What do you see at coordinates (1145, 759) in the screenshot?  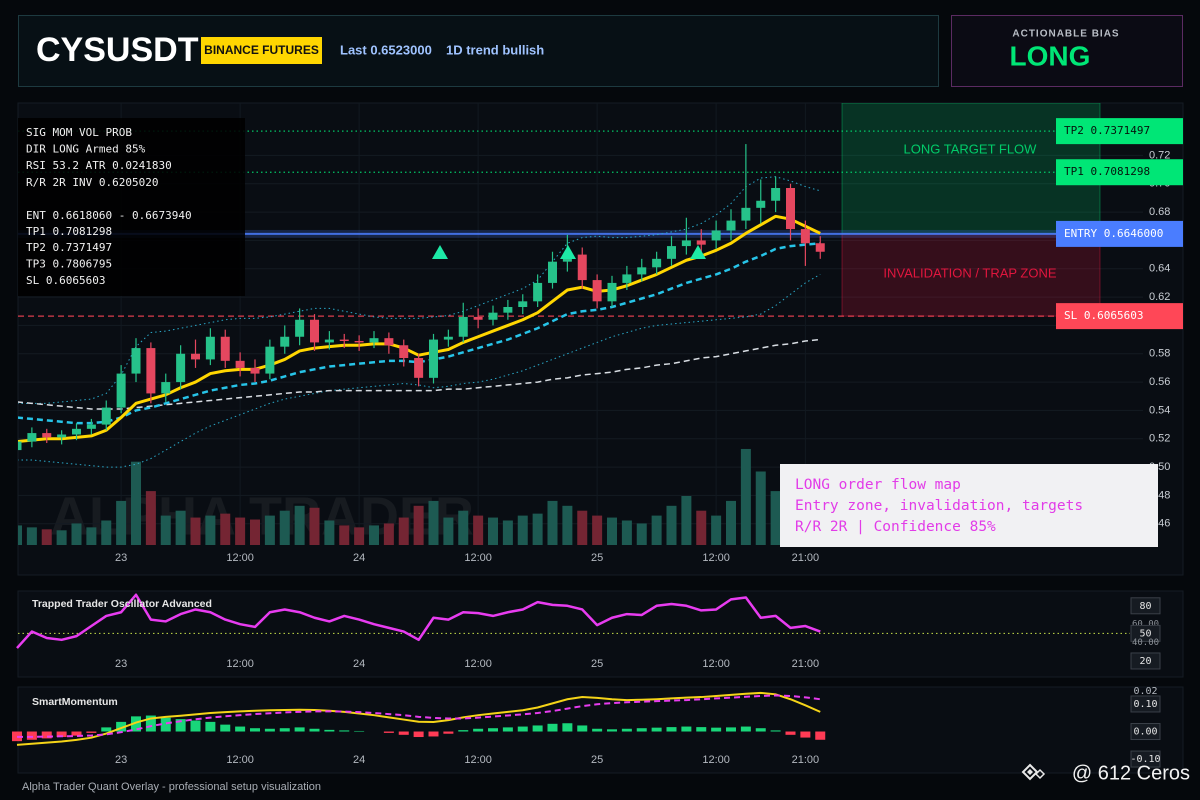 I see `y-tick-label: -0.10` at bounding box center [1145, 759].